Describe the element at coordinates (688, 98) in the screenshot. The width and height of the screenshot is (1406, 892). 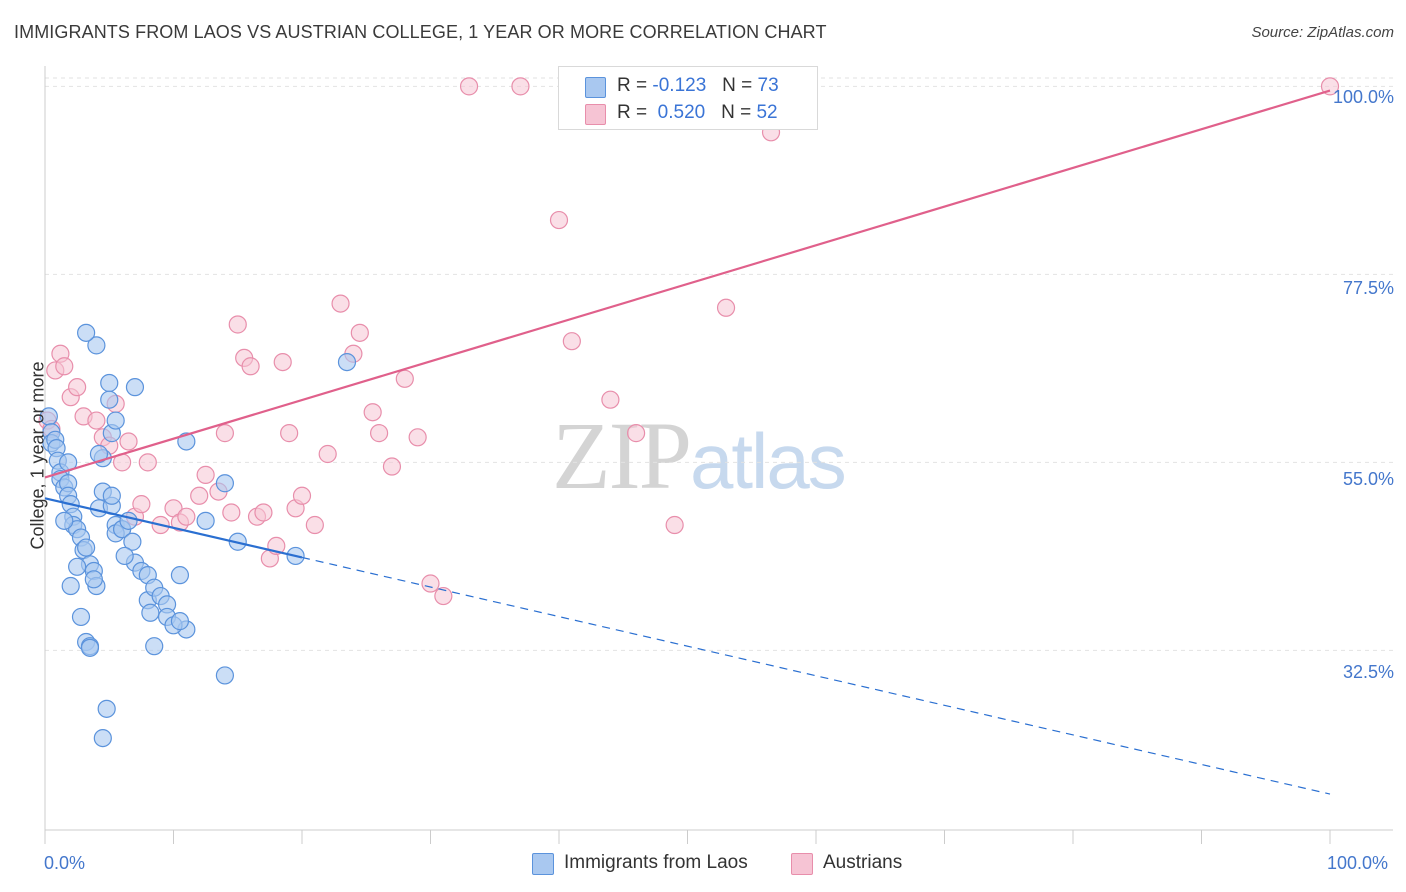
I see `correlation-legend: R = -0.123 N = 73 R = 0.520 N = 52` at that location.